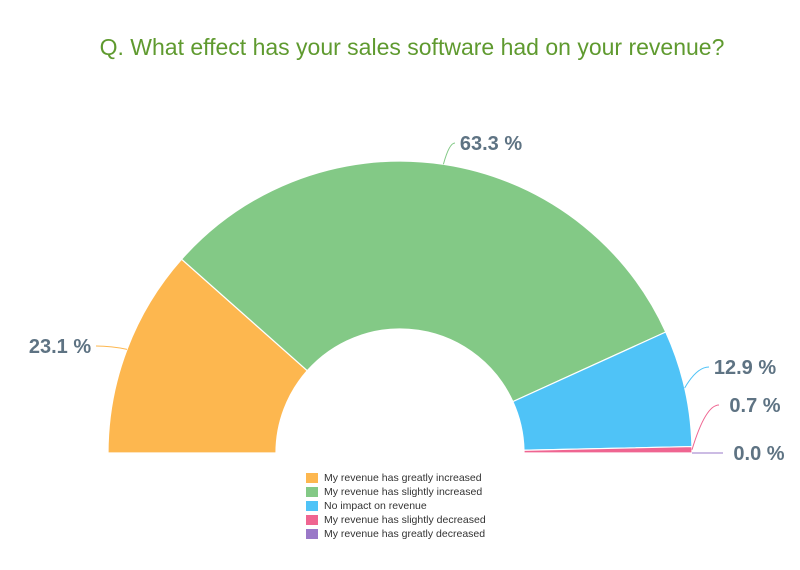 Image resolution: width=800 pixels, height=570 pixels. Describe the element at coordinates (758, 454) in the screenshot. I see `data-label-greatly-decreased: 0.0 %` at that location.